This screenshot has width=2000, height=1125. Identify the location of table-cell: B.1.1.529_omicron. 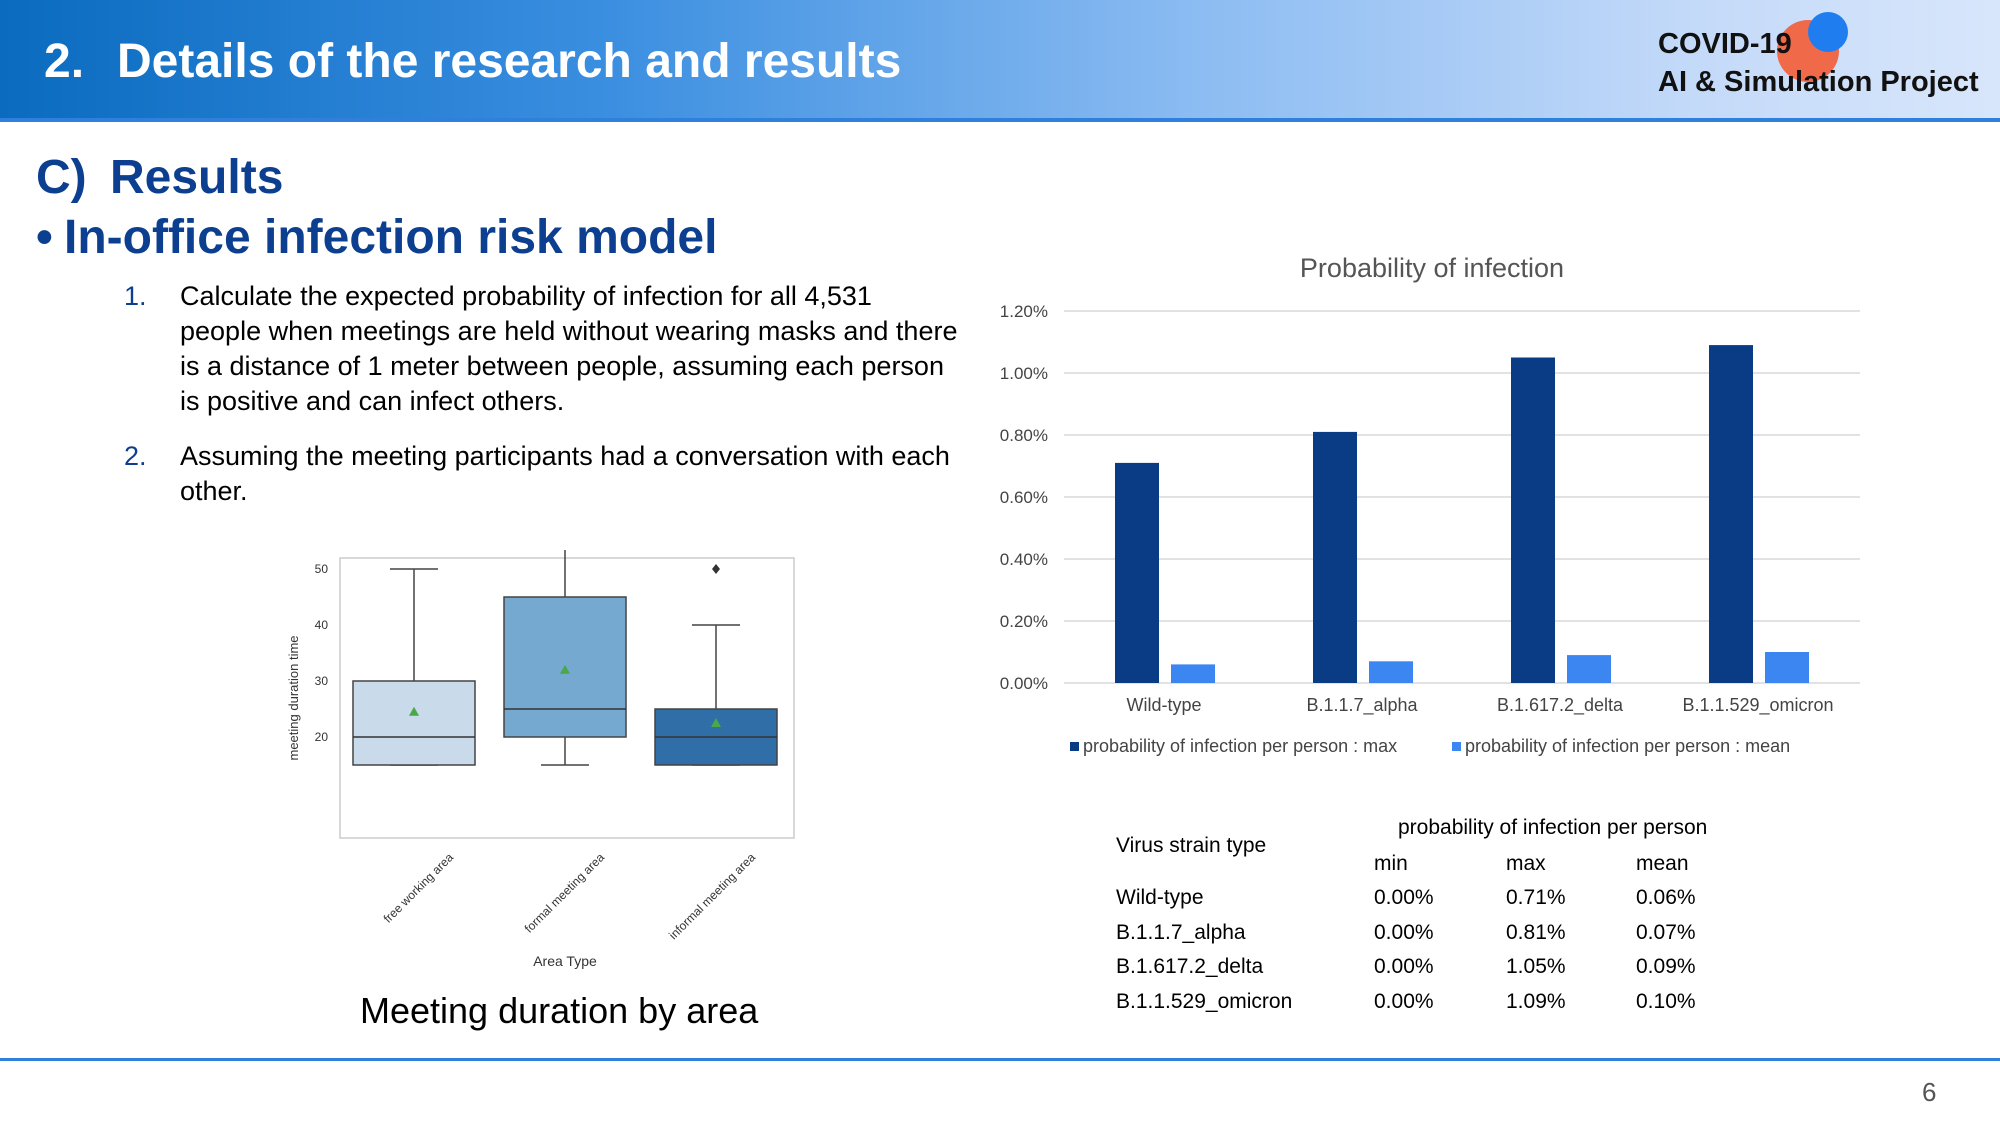
(1204, 1001).